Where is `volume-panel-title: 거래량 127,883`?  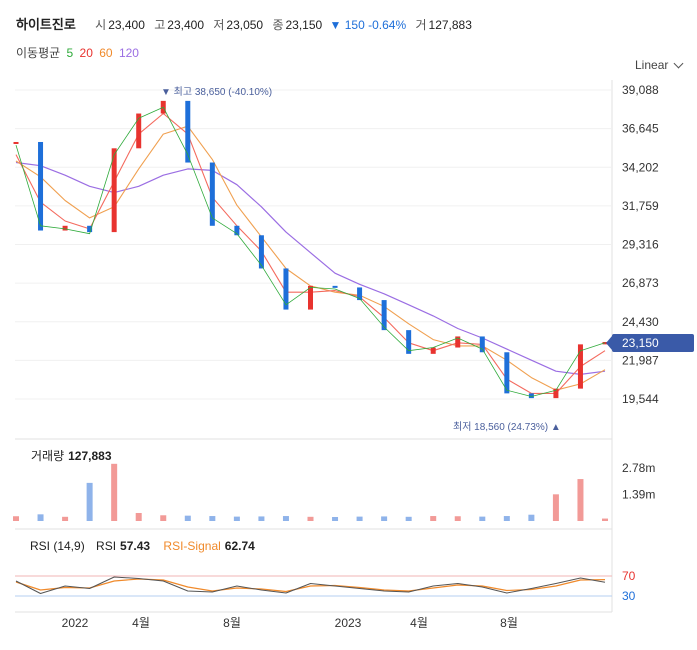
volume-panel-title: 거래량 127,883 is located at coordinates (71, 455).